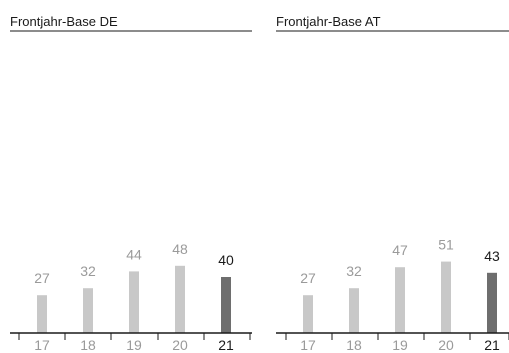  Describe the element at coordinates (64, 21) in the screenshot. I see `chart-title: Frontjahr-Base DE` at that location.